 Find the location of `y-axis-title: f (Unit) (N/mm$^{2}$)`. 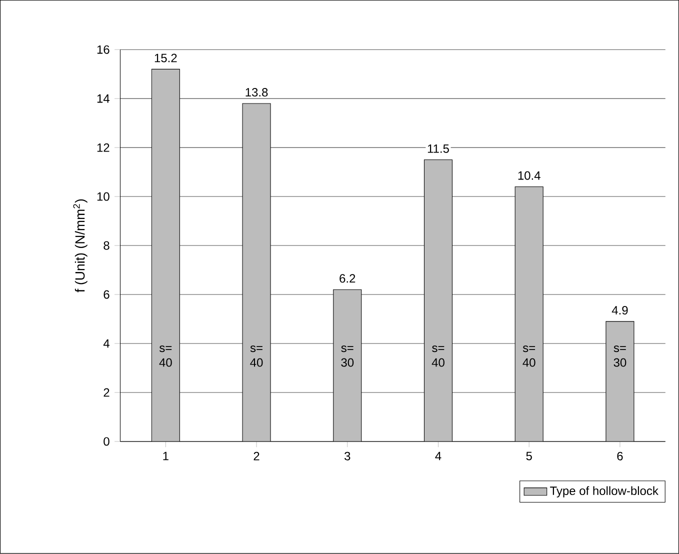

y-axis-title: f (Unit) (N/mm$^{2}$) is located at coordinates (80, 246).